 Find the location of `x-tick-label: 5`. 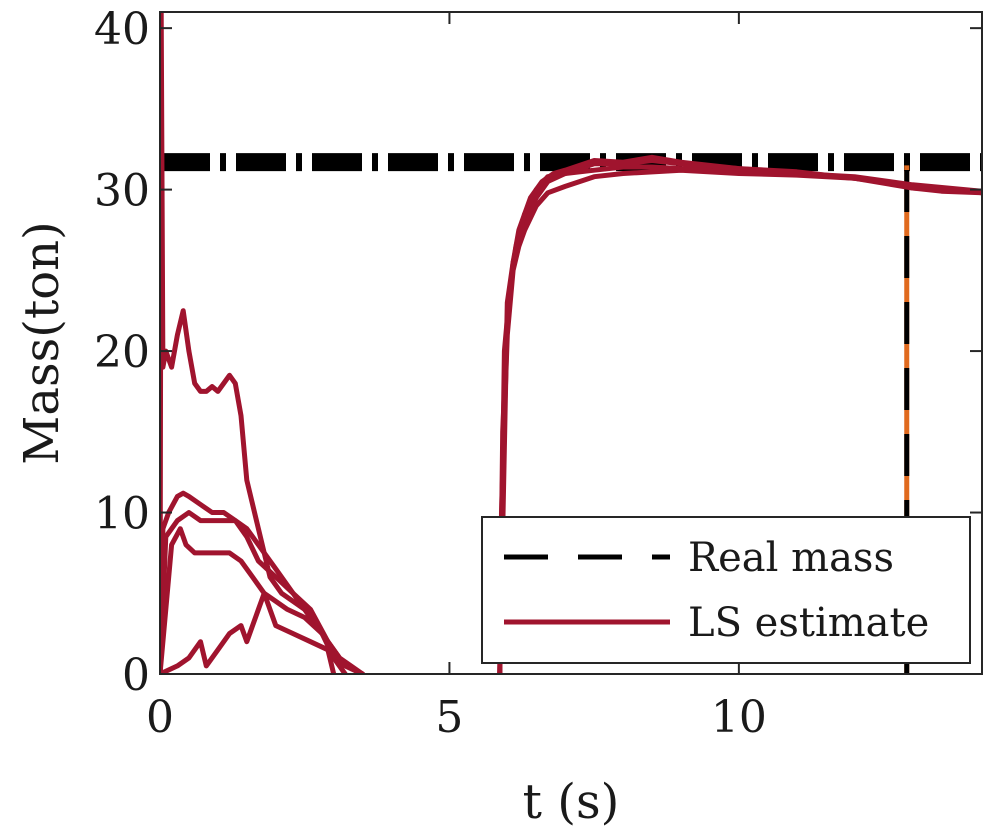

x-tick-label: 5 is located at coordinates (449, 717).